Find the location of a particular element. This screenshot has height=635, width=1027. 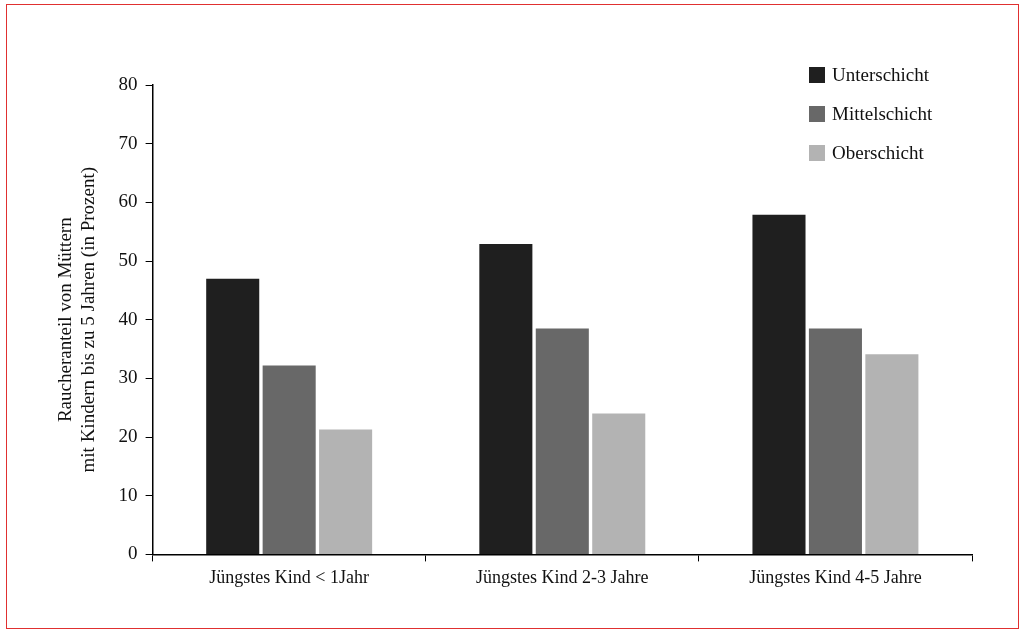

x-tick-label: Jüngstes Kind 2-3 Jahre is located at coordinates (562, 576).